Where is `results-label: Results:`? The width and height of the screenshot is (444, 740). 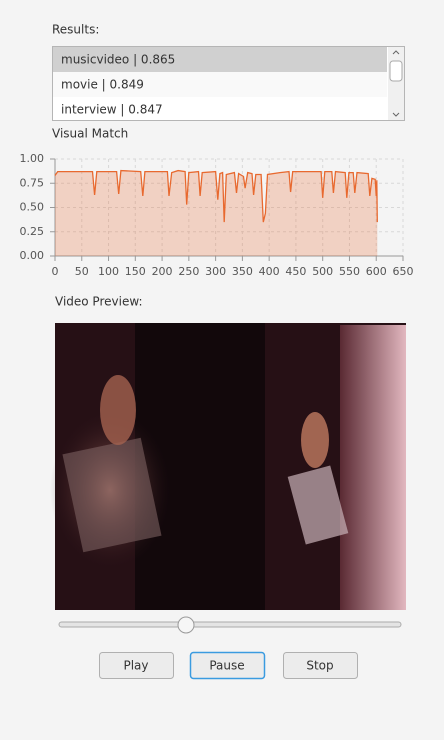
results-label: Results: is located at coordinates (75, 30).